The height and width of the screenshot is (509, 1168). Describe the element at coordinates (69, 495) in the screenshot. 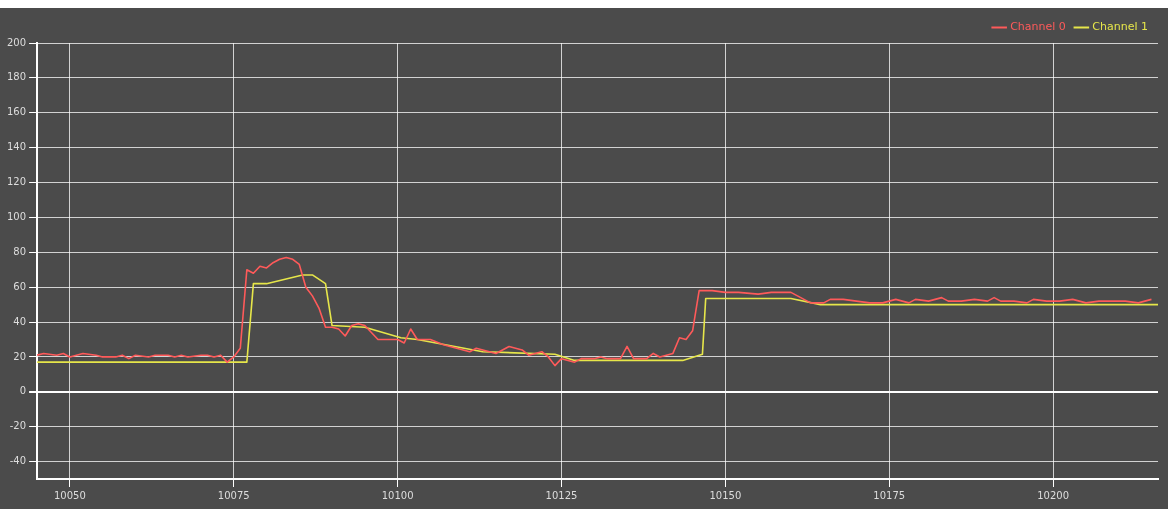

I see `x-tick-label: 10050` at that location.